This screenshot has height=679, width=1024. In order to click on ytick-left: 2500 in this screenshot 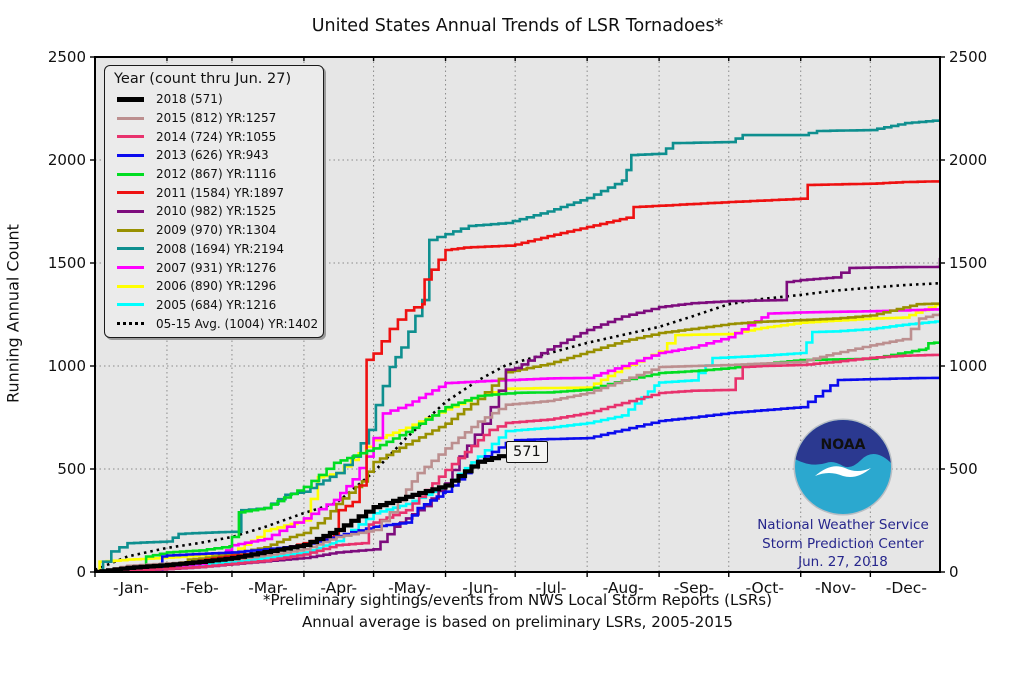, I will do `click(67, 57)`.